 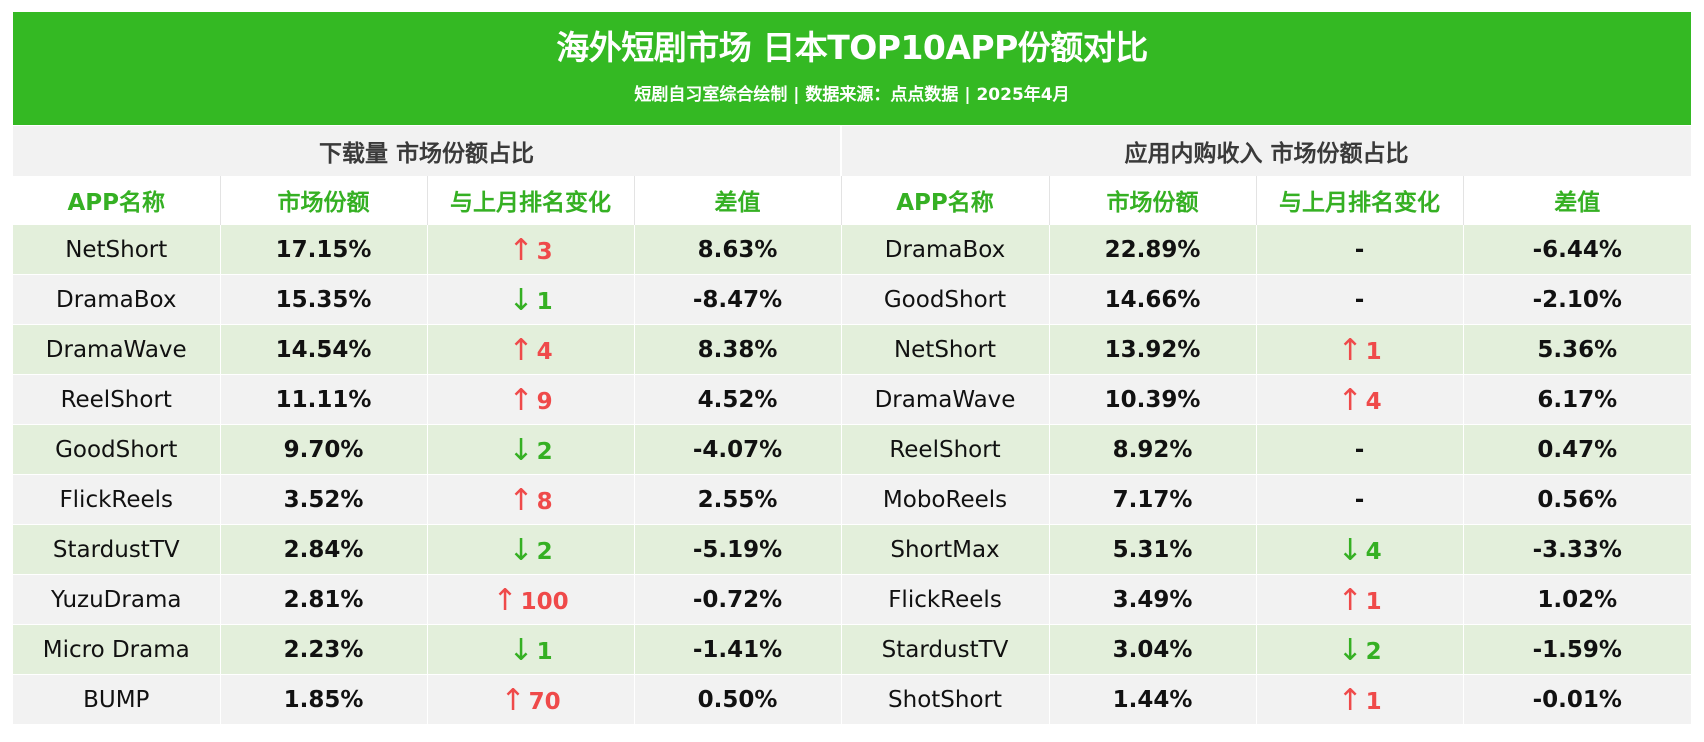 I want to click on right-market-share: 13.92%, so click(x=1153, y=349).